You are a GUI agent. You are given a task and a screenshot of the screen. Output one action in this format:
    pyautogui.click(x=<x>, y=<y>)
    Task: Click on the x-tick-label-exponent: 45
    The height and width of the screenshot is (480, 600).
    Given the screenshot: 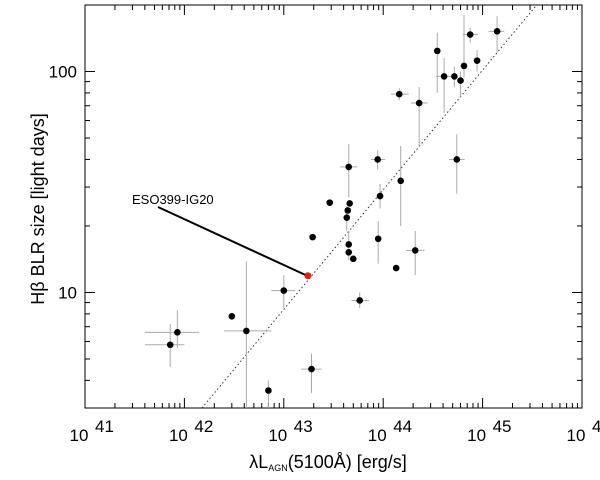 What is the action you would take?
    pyautogui.click(x=502, y=426)
    